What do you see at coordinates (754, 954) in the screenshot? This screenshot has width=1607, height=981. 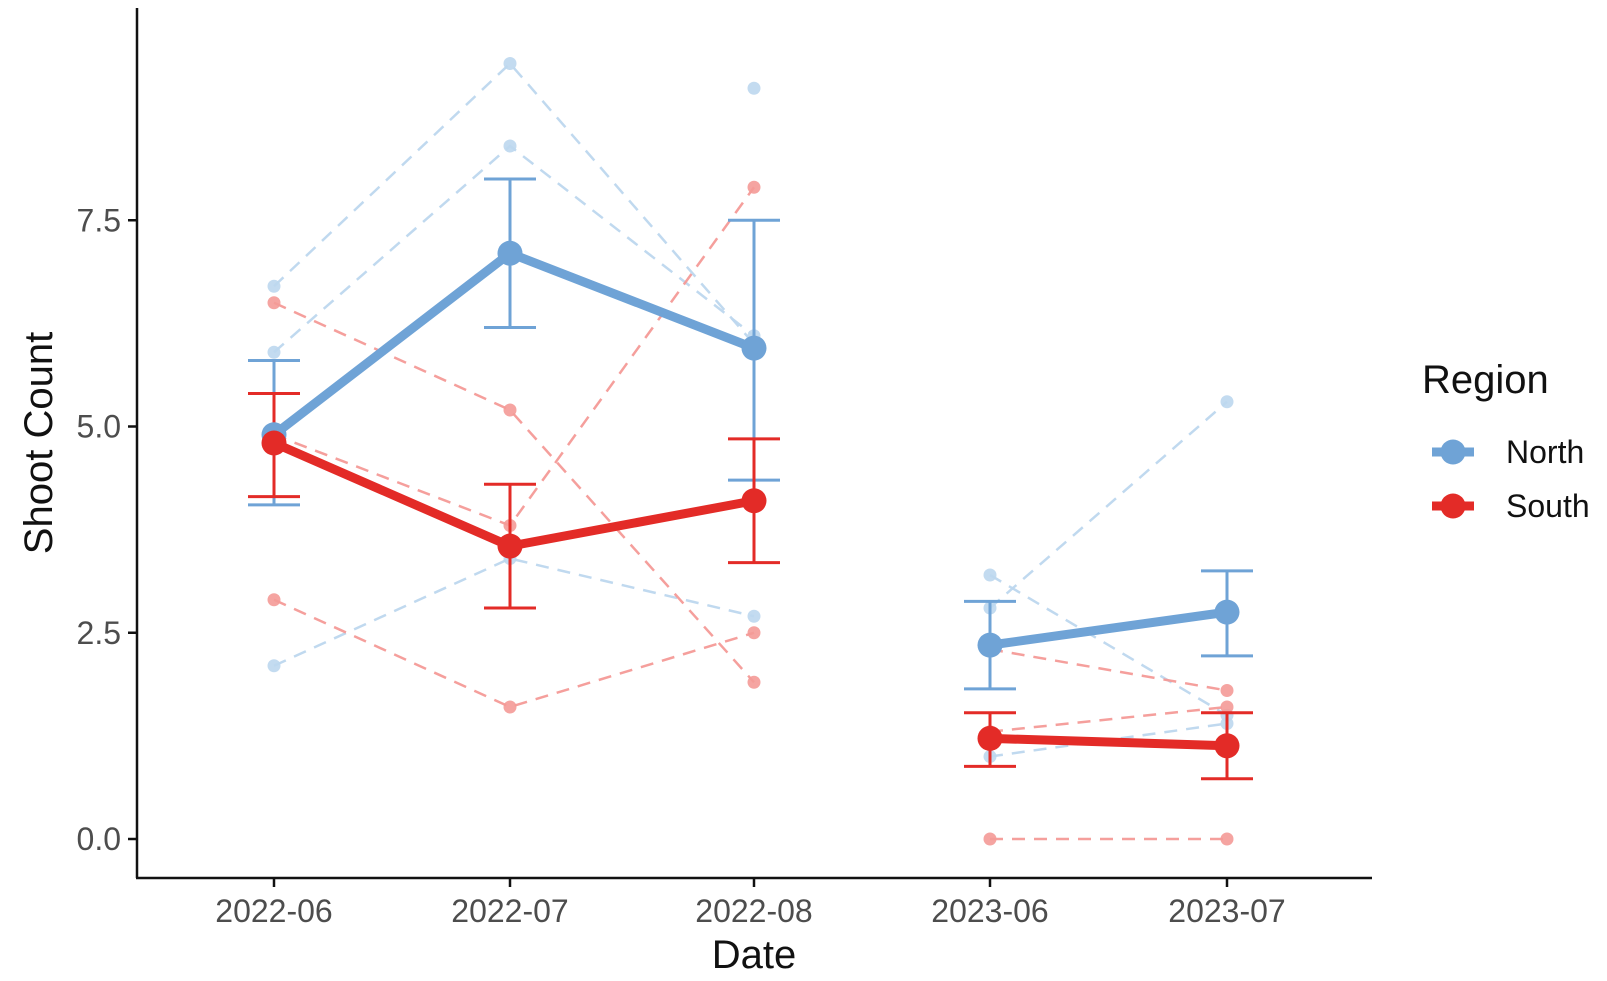 I see `x-axis-title: Date` at bounding box center [754, 954].